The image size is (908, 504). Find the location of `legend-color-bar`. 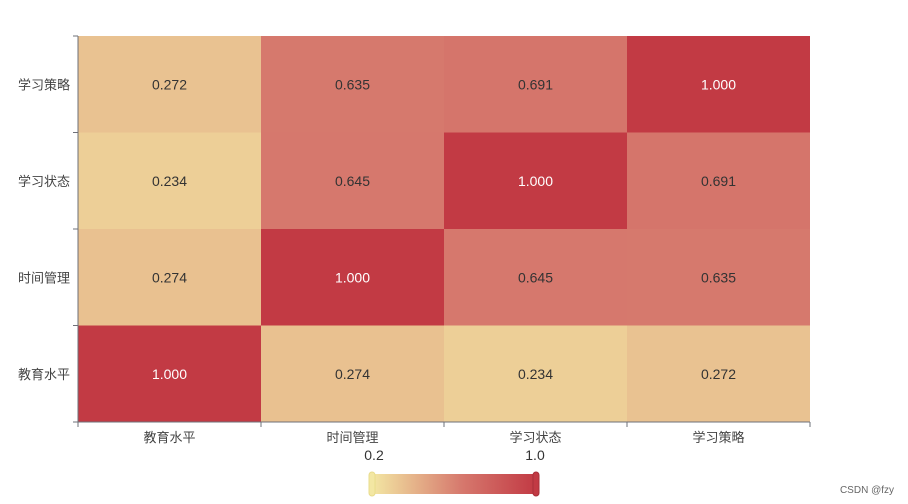

legend-color-bar is located at coordinates (454, 484).